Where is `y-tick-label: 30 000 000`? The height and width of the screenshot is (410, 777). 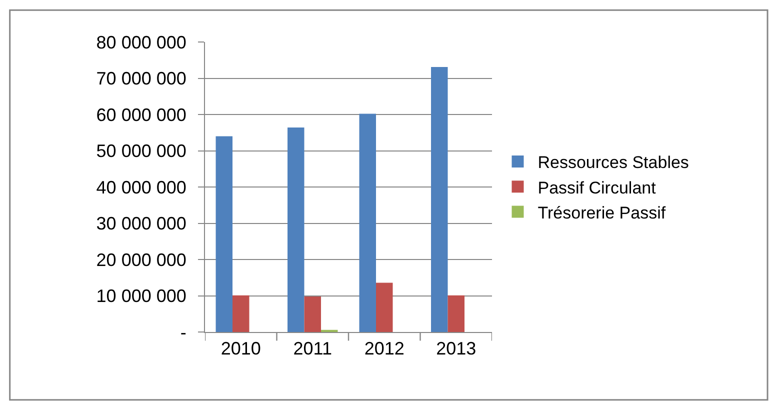 y-tick-label: 30 000 000 is located at coordinates (141, 224).